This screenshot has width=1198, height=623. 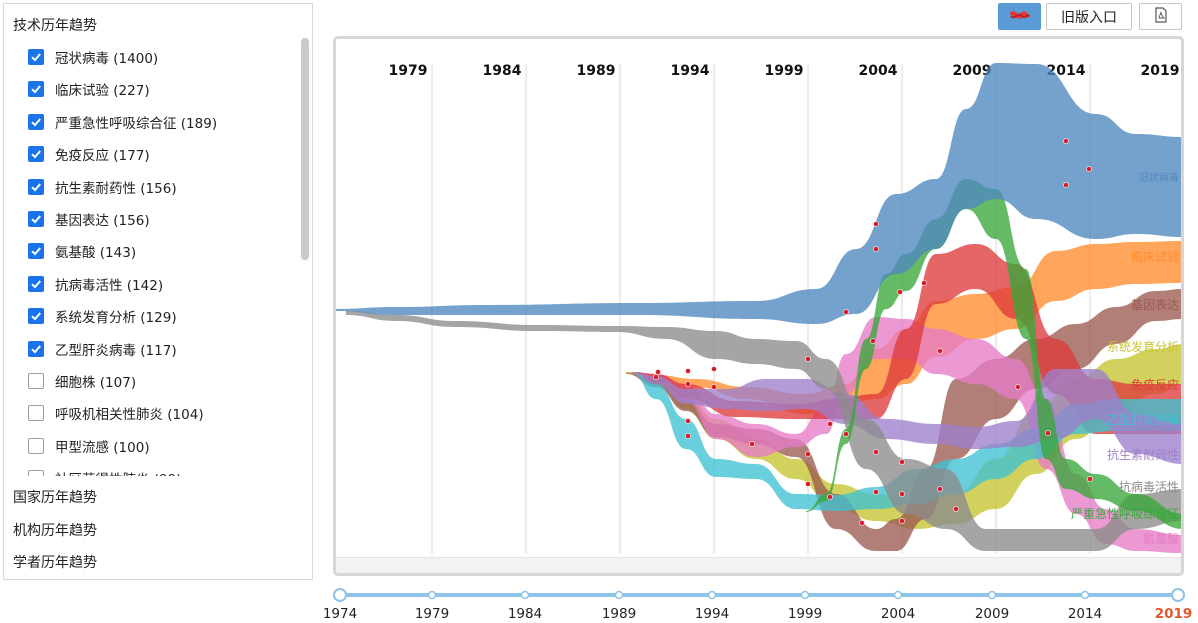 I want to click on timeline-year-label: 1999, so click(x=805, y=614).